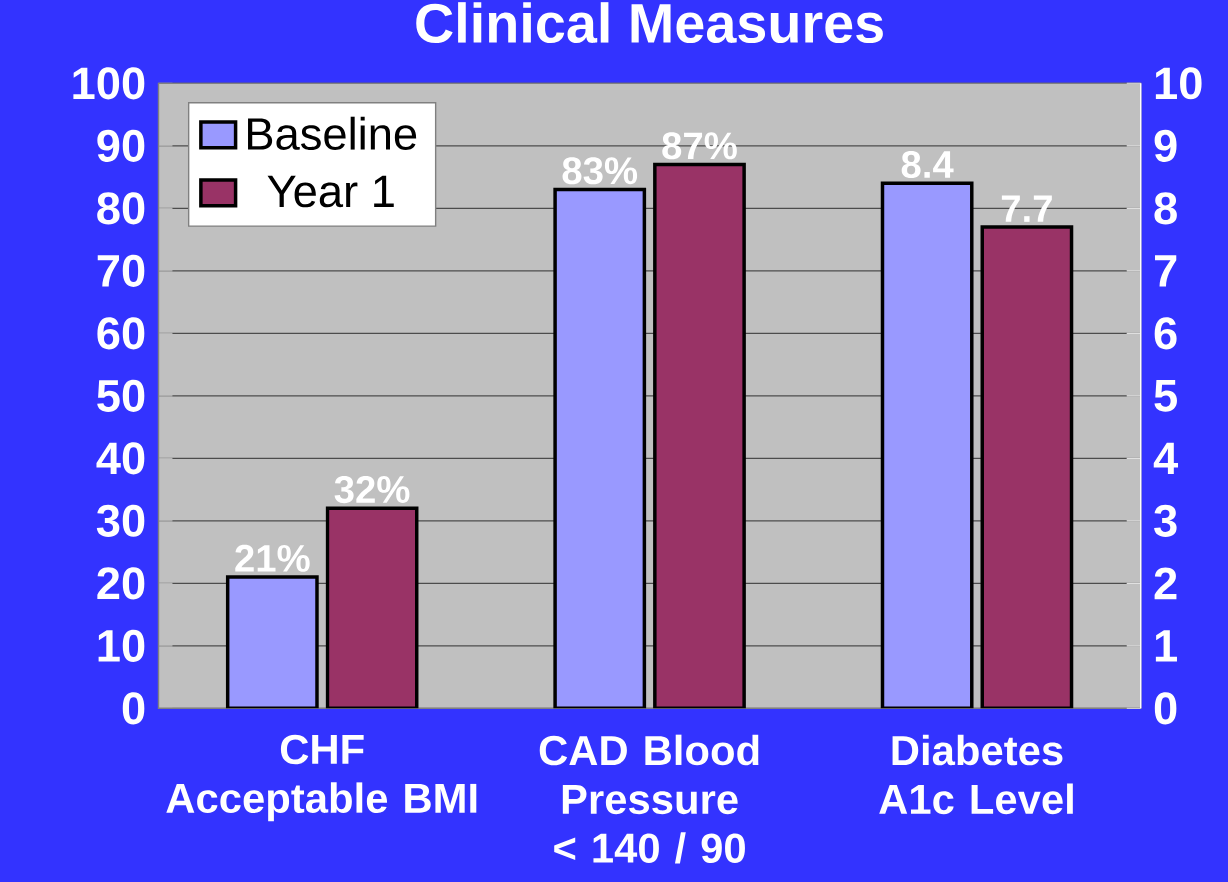  I want to click on y-tick-label: 10, so click(121, 645).